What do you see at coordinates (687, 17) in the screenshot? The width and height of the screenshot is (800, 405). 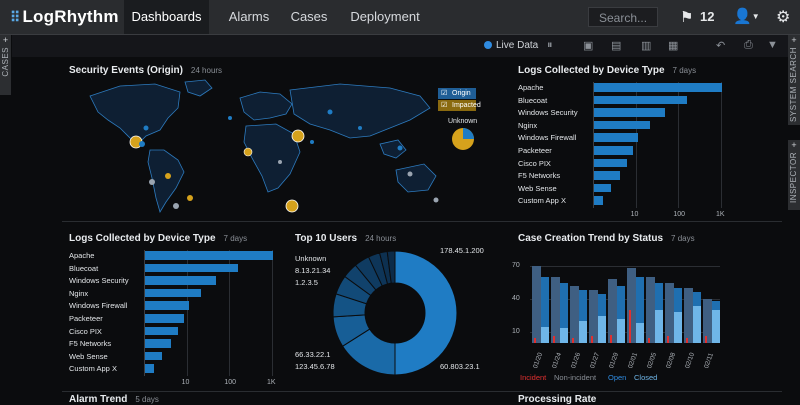 I see `flag-icon: ⚑` at bounding box center [687, 17].